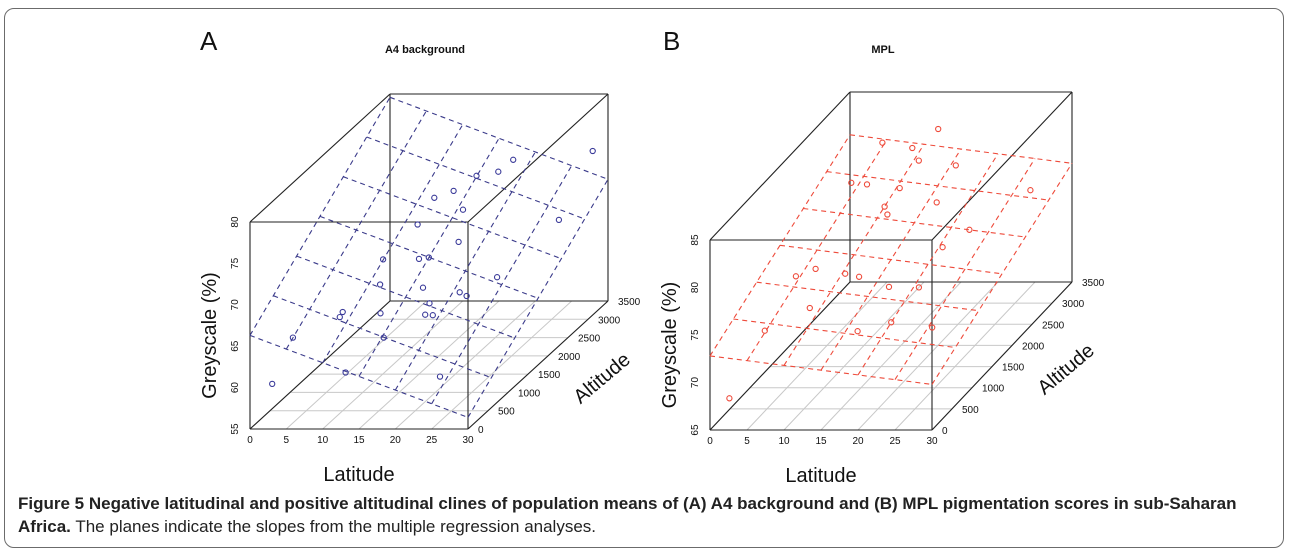 The image size is (1290, 555). I want to click on z-tick-label: 85, so click(695, 240).